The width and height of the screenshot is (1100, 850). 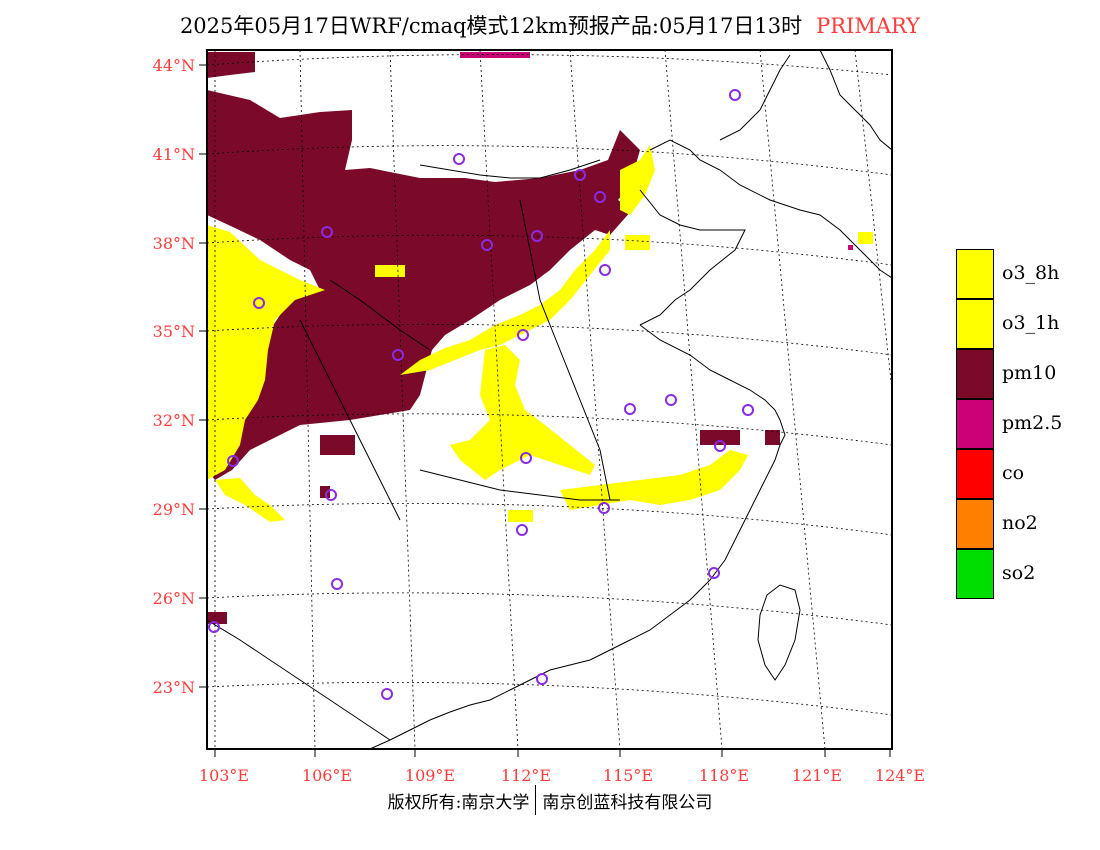 I want to click on footer-left: 版权所有:南京大学, so click(x=458, y=803).